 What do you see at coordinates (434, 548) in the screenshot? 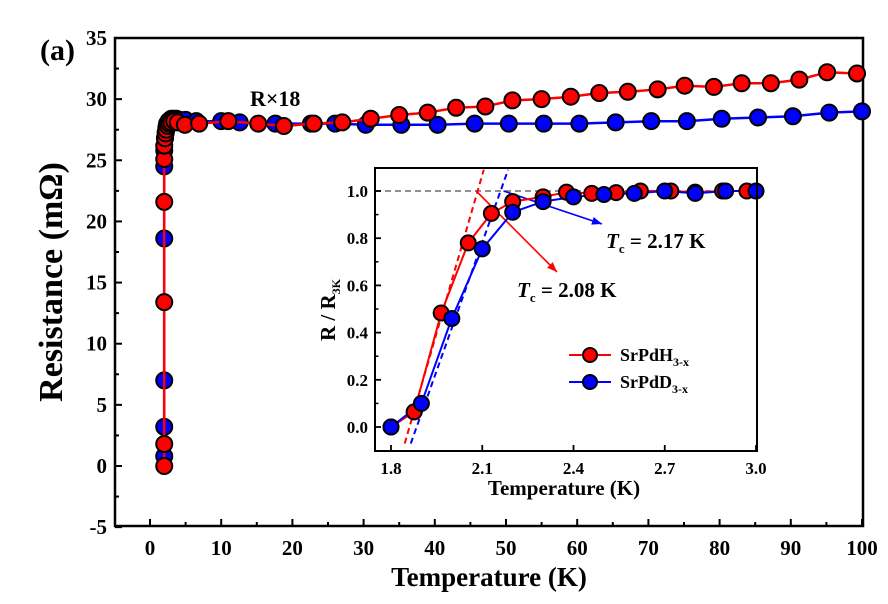
I see `main-x-tick-label: 40` at bounding box center [434, 548].